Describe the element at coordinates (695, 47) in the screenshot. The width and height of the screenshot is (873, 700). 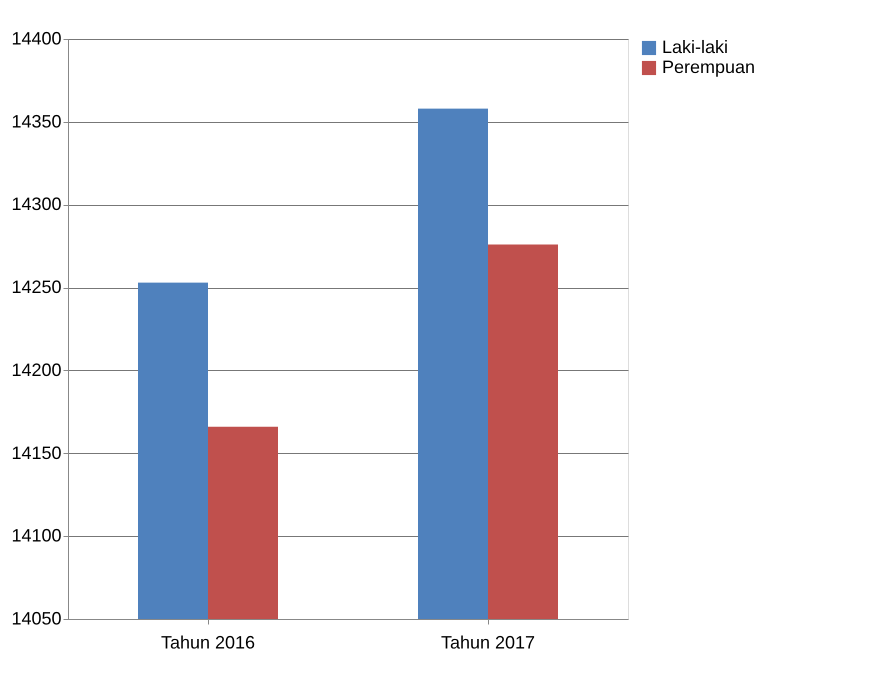
I see `legend-label: Laki-laki` at that location.